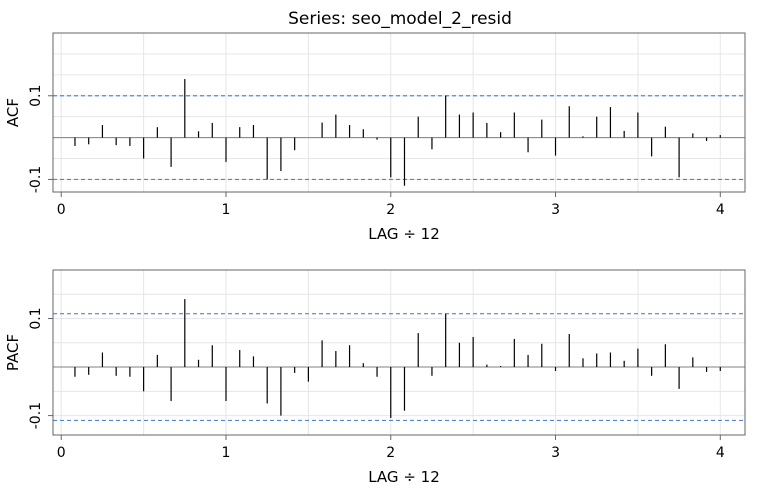 This screenshot has height=490, width=761. Describe the element at coordinates (226, 210) in the screenshot. I see `acf-x-tick-label: 1` at that location.